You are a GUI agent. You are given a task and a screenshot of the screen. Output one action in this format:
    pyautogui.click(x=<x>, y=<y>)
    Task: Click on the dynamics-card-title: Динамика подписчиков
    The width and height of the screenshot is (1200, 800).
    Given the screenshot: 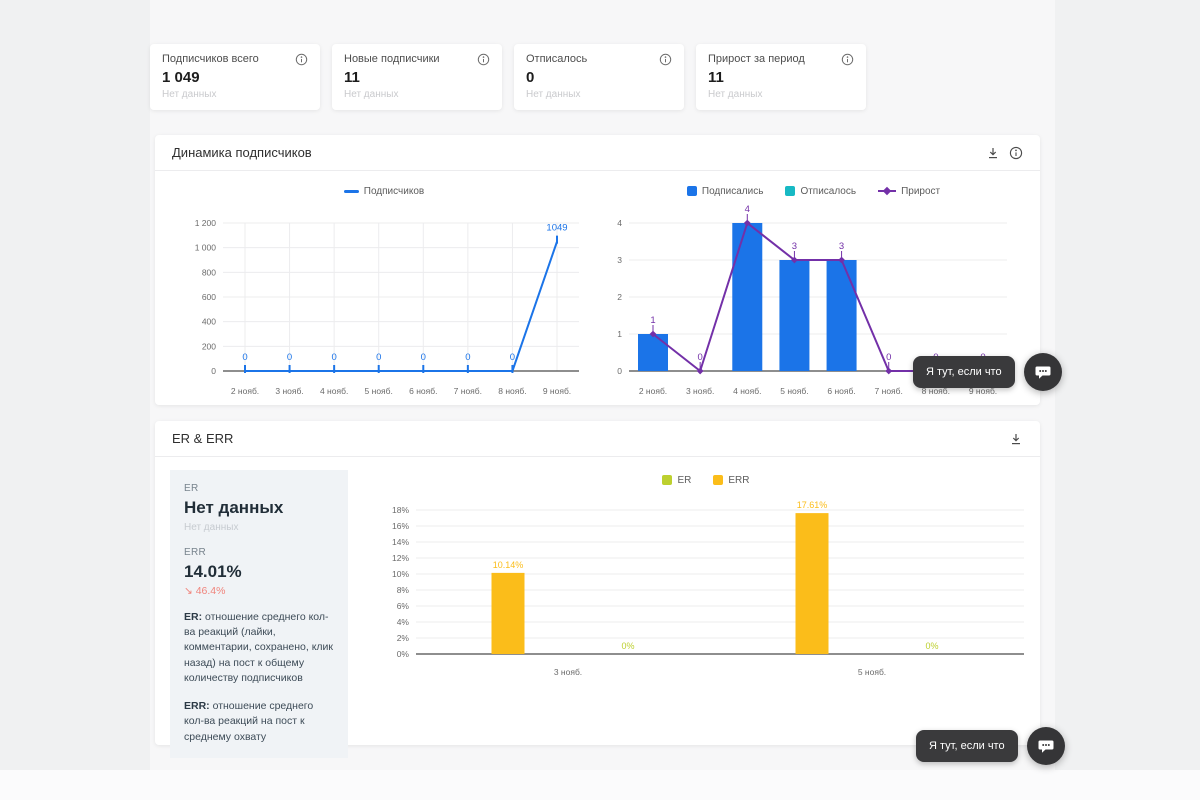 What is the action you would take?
    pyautogui.click(x=242, y=152)
    